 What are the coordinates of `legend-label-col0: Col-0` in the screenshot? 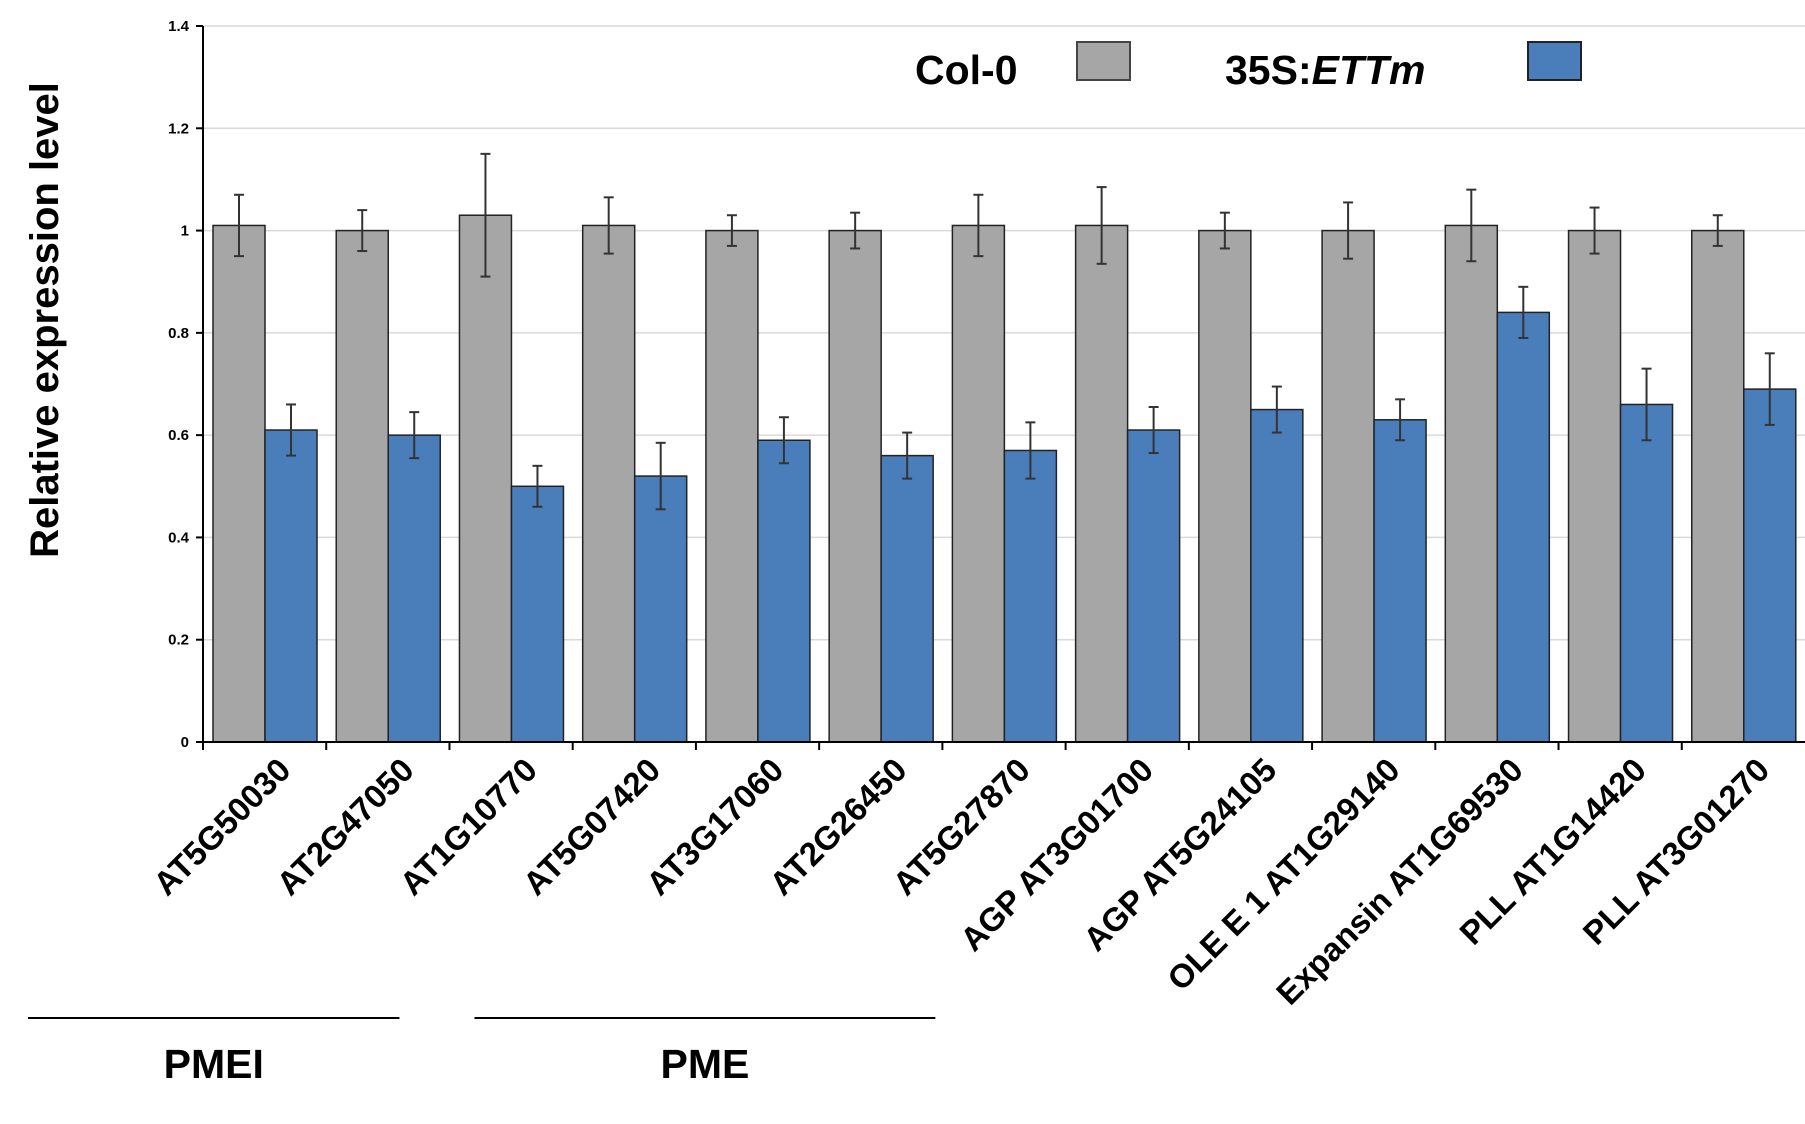 It's located at (966, 70).